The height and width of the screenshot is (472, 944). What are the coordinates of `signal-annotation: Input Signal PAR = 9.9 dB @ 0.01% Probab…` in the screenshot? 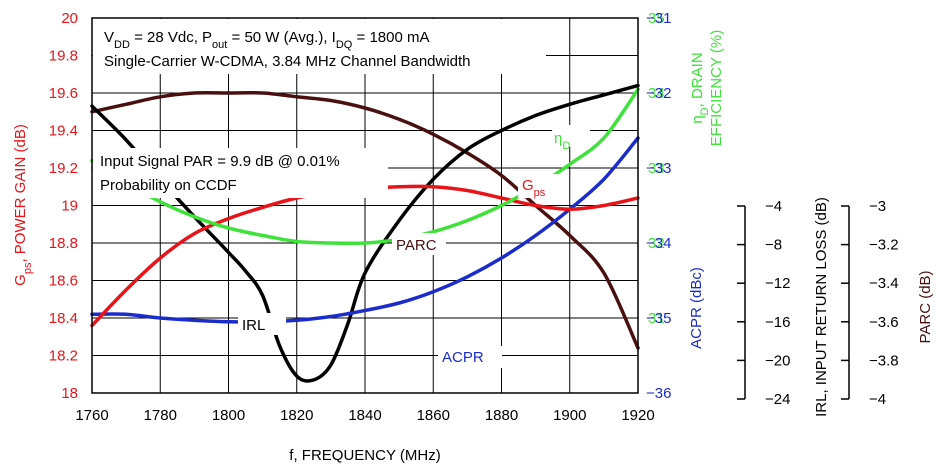 It's located at (240, 173).